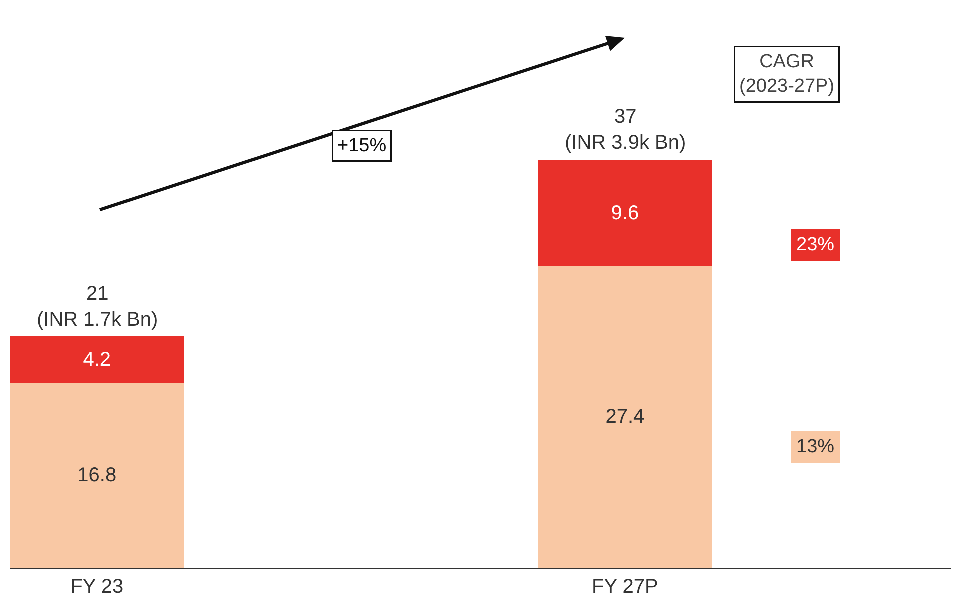 This screenshot has height=608, width=961. I want to click on data-label: 4.2, so click(97, 359).